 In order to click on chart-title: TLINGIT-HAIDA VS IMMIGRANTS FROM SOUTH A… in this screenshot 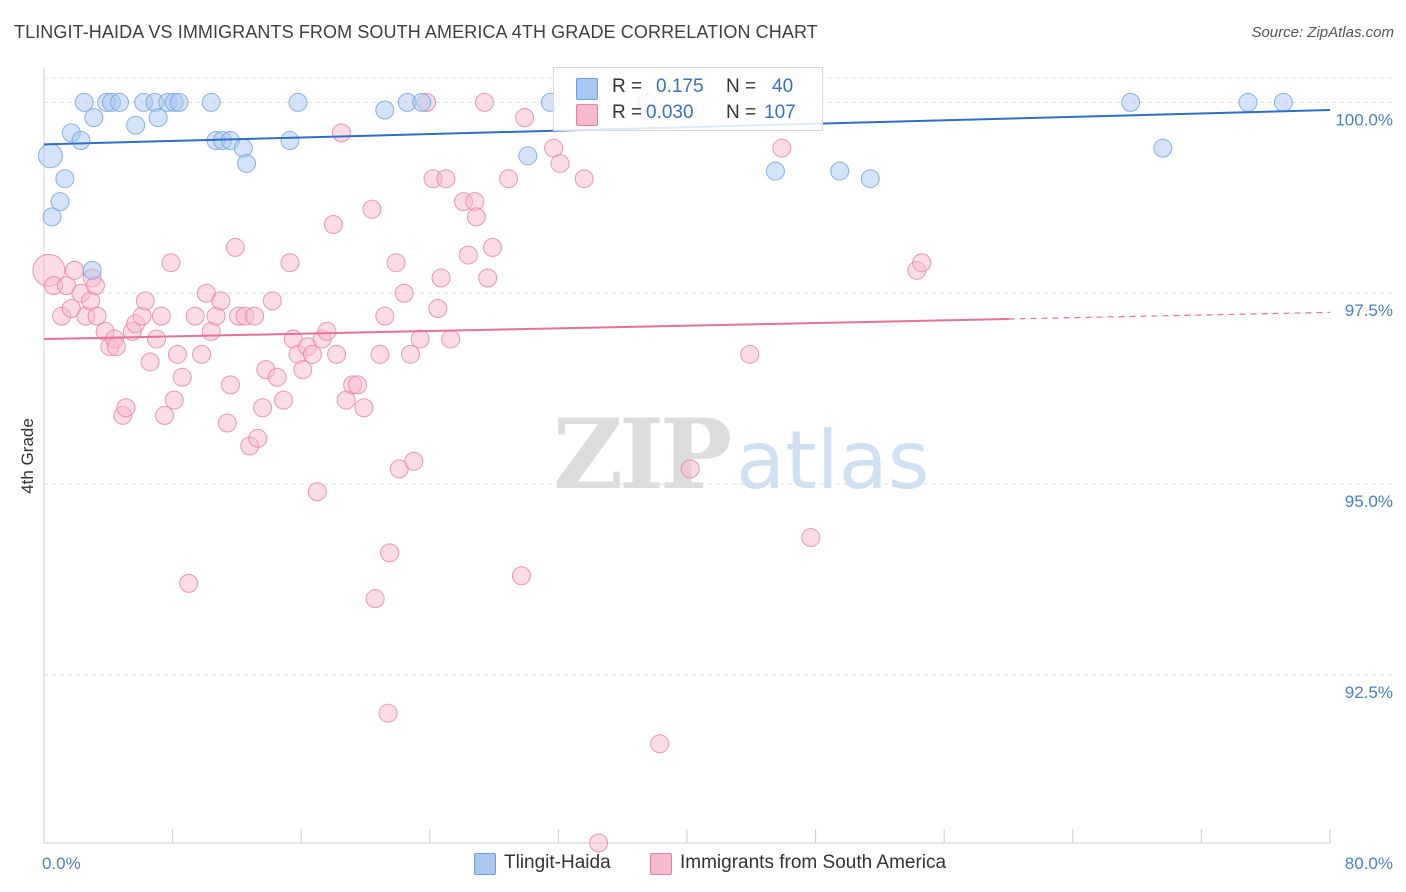, I will do `click(416, 32)`.